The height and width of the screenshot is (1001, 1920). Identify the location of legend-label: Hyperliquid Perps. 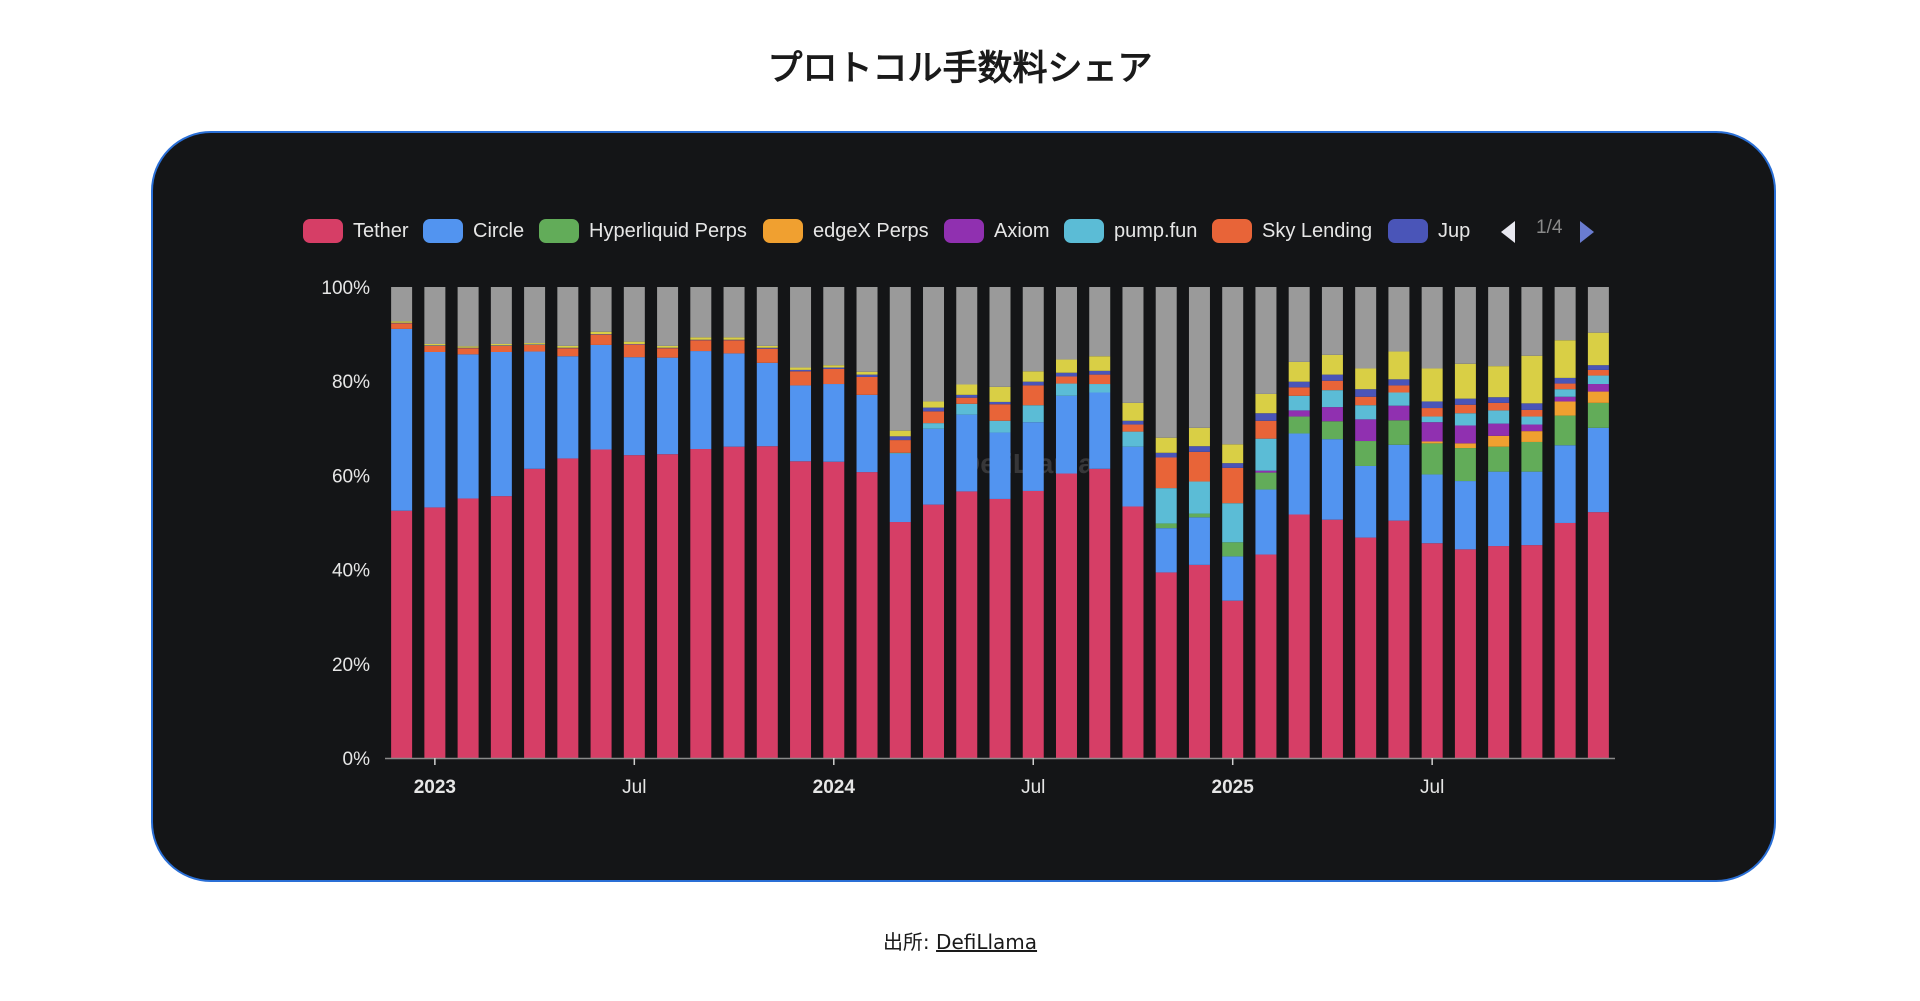
(668, 230).